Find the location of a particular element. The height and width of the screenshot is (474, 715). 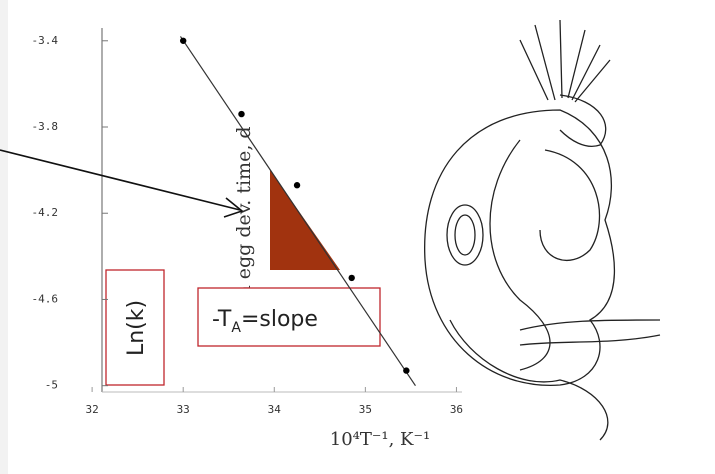

tail is located at coordinates (590, 332).